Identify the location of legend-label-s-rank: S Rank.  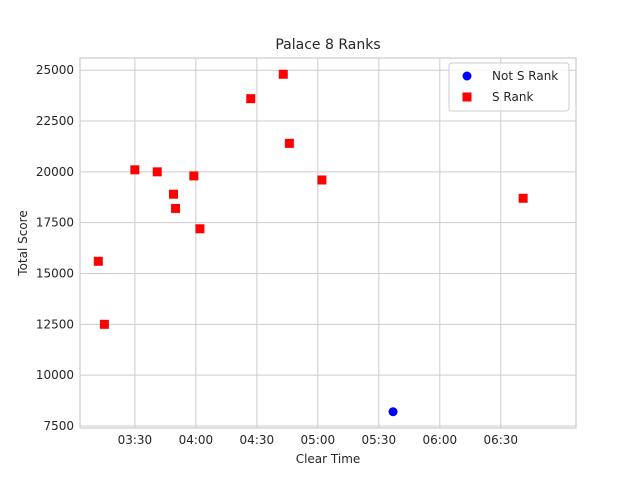
(512, 97).